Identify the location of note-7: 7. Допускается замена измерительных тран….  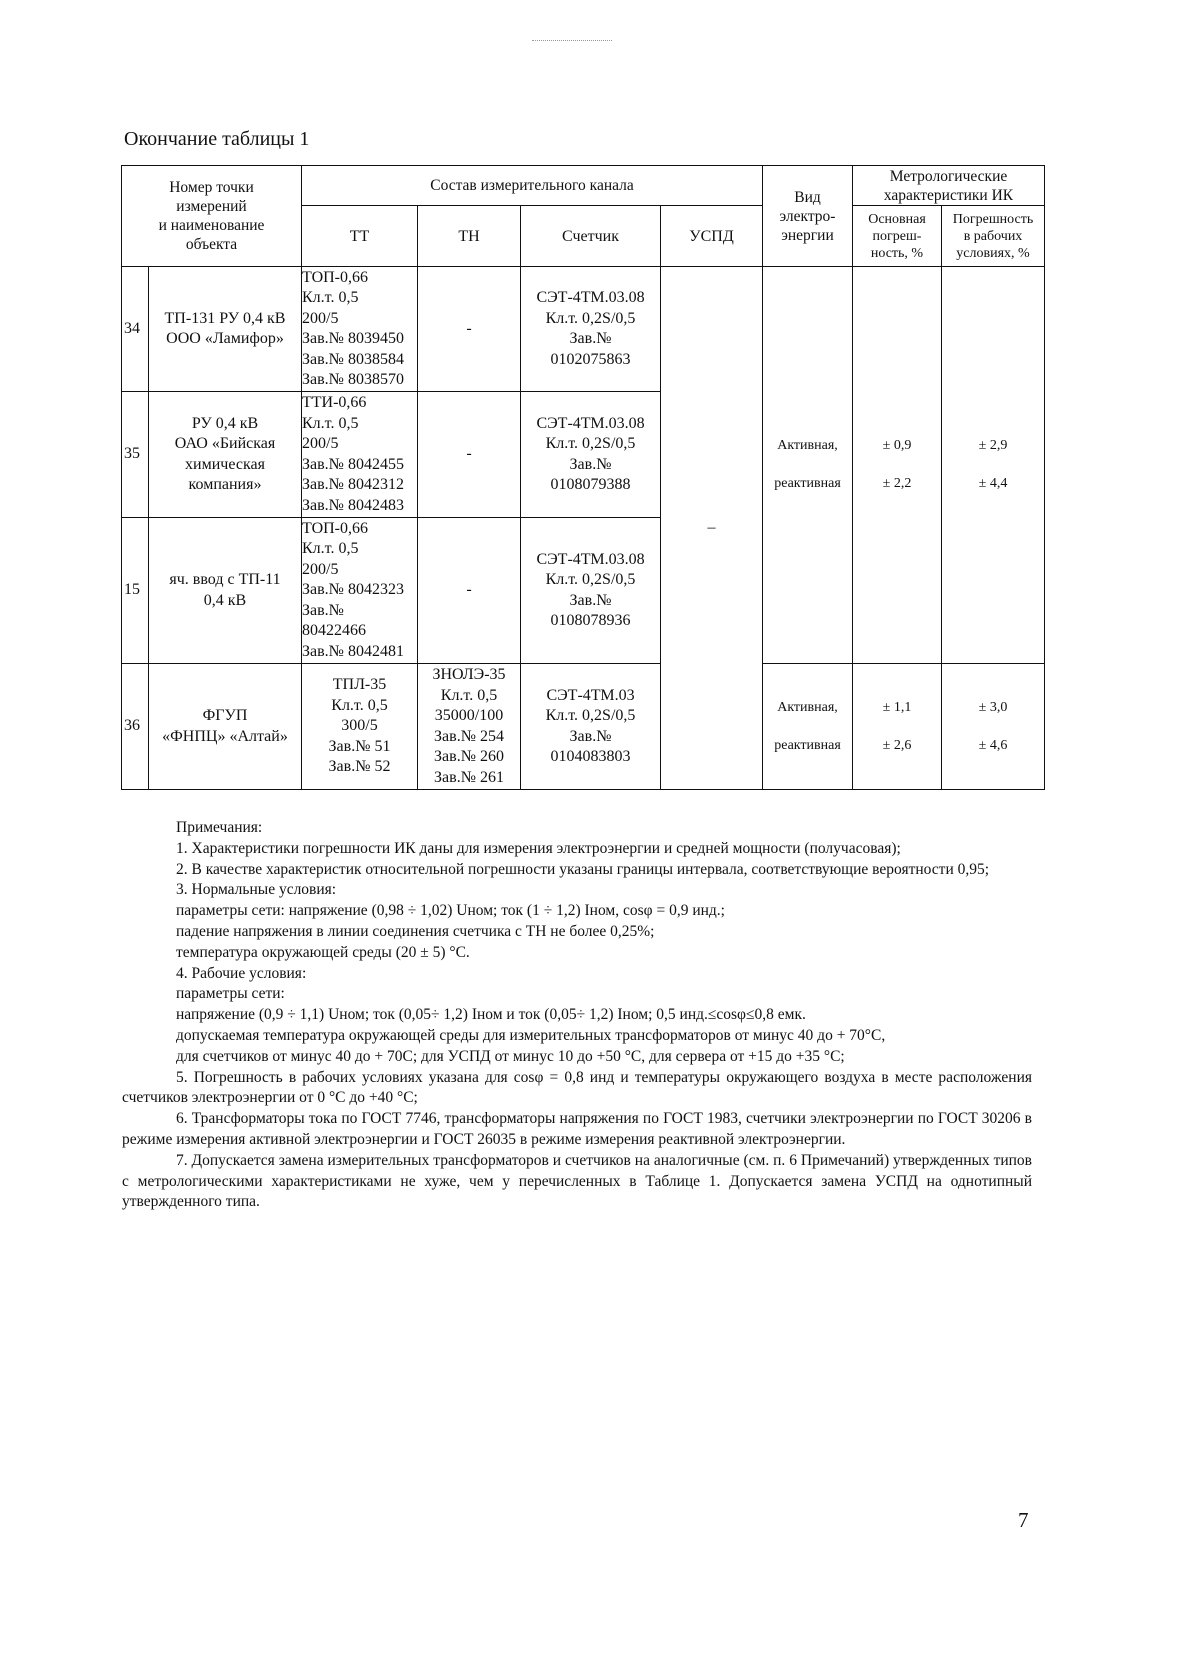
(577, 1181).